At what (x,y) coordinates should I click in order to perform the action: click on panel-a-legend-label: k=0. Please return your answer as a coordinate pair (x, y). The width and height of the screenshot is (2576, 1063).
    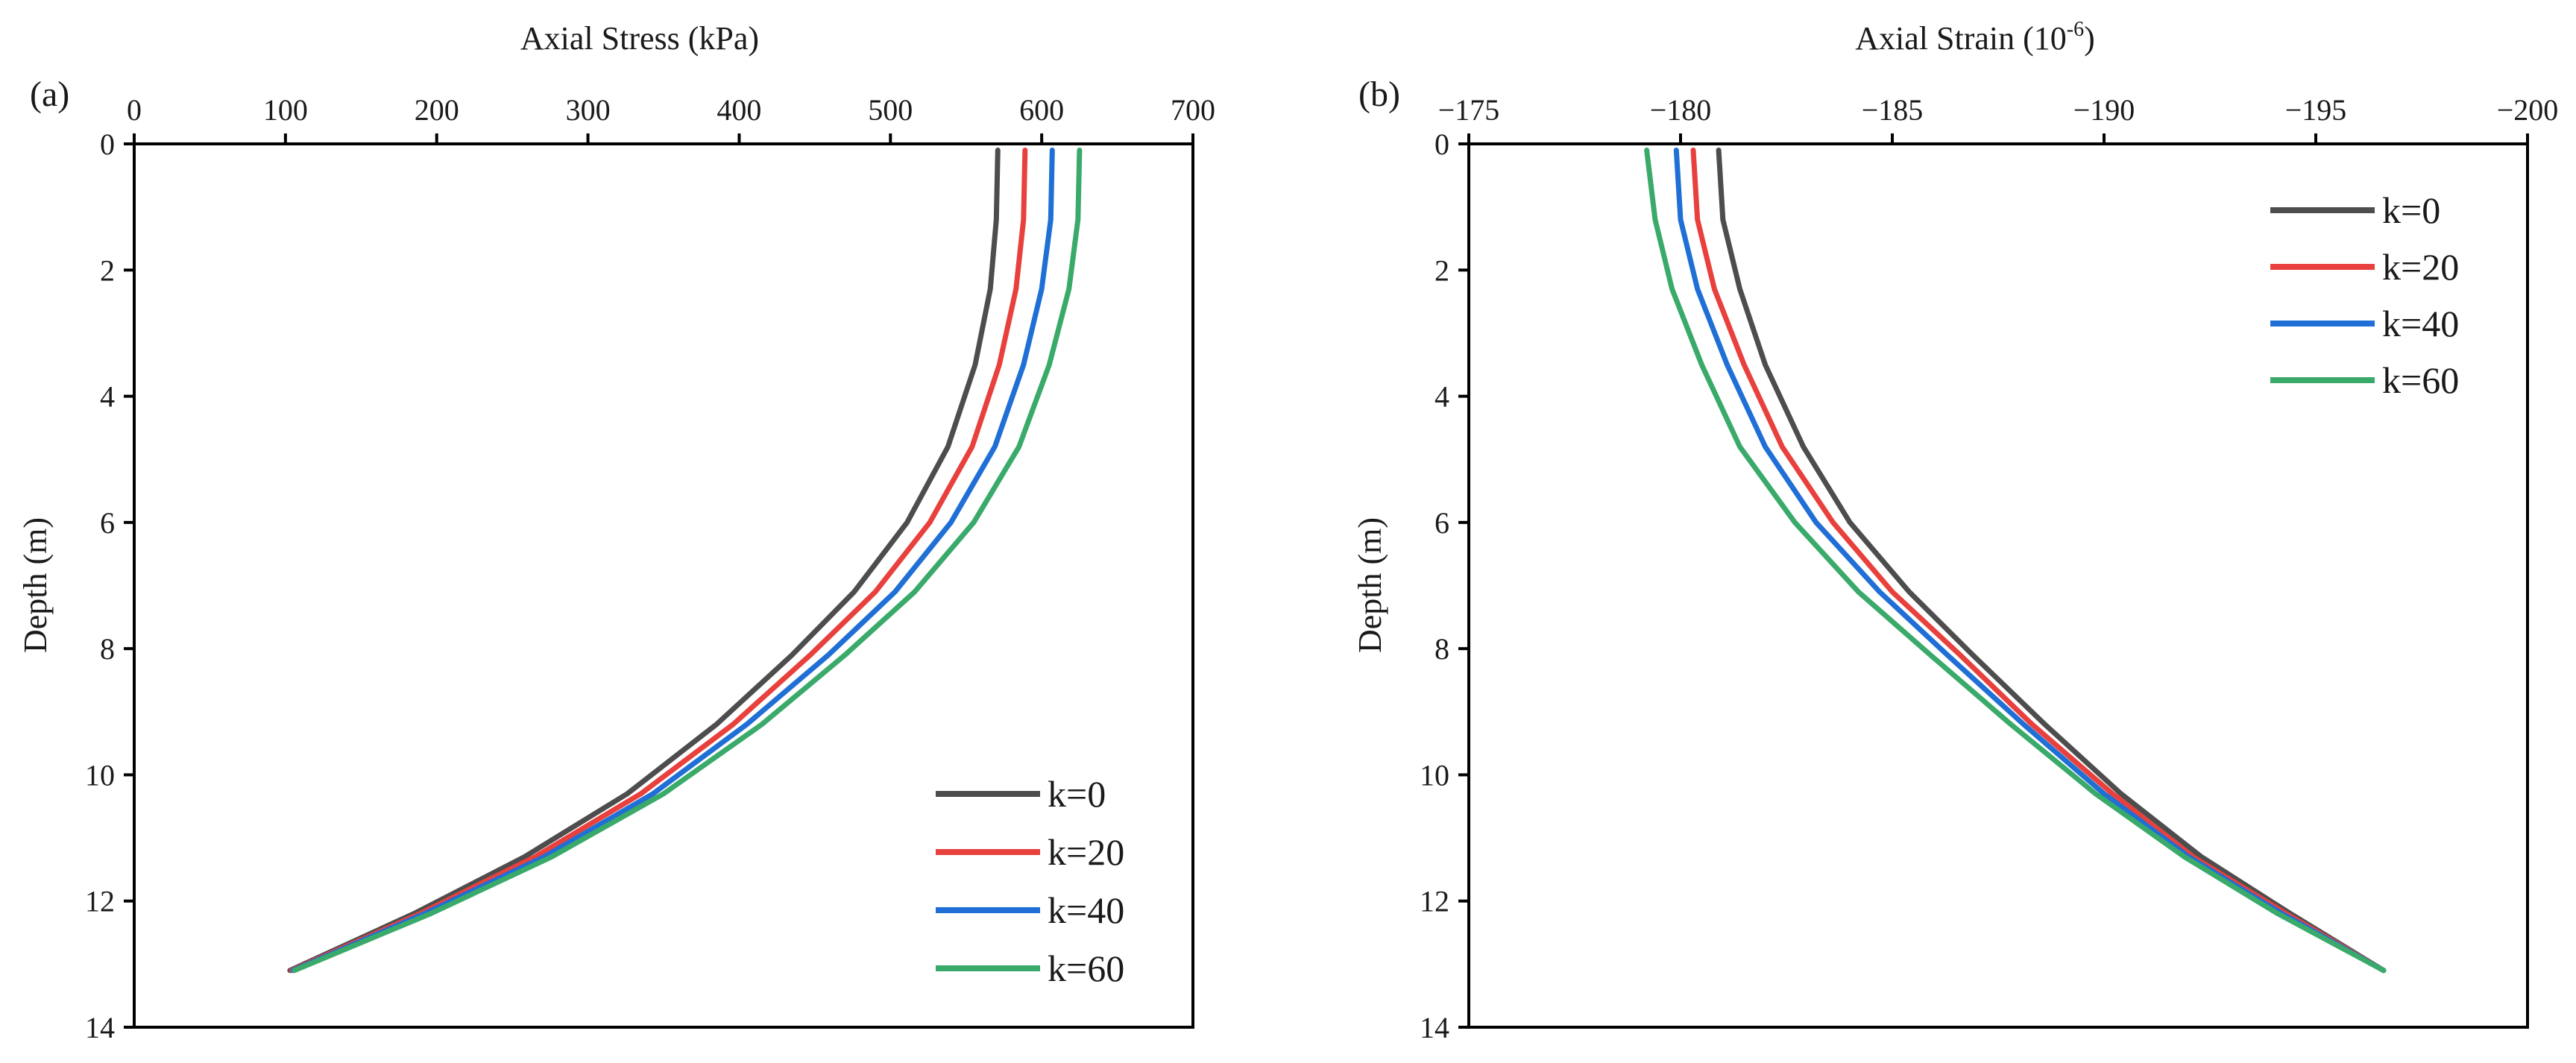
    Looking at the image, I should click on (1077, 794).